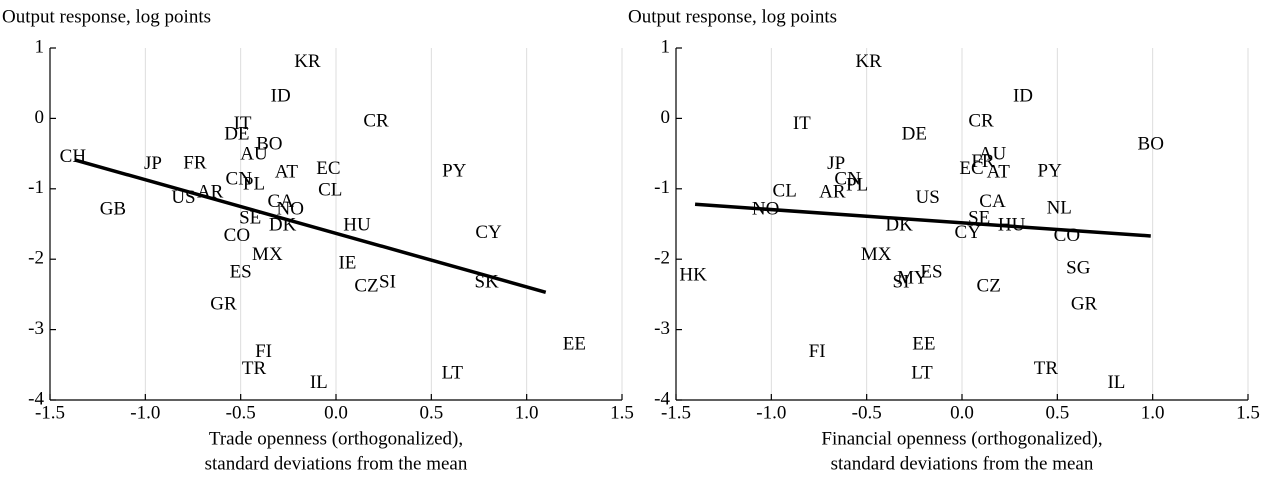  I want to click on point-label: CH, so click(73, 156).